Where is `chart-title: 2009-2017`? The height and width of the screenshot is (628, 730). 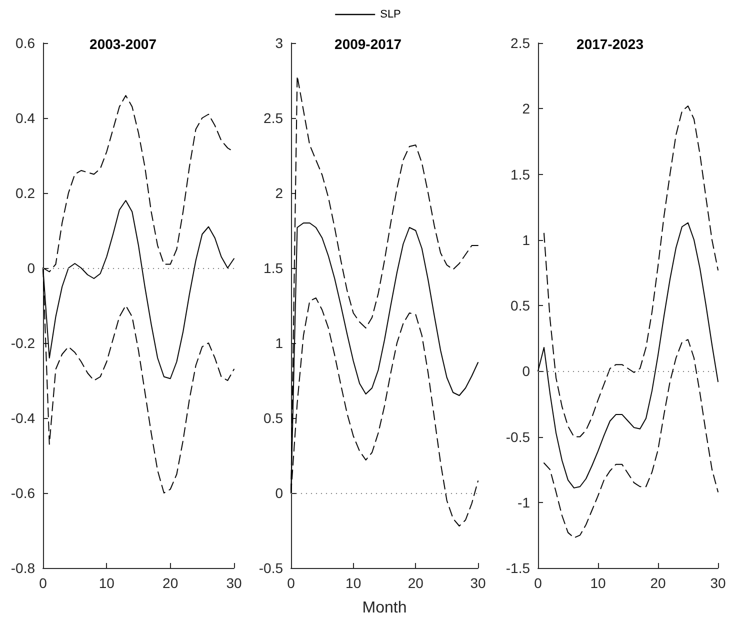 chart-title: 2009-2017 is located at coordinates (368, 44).